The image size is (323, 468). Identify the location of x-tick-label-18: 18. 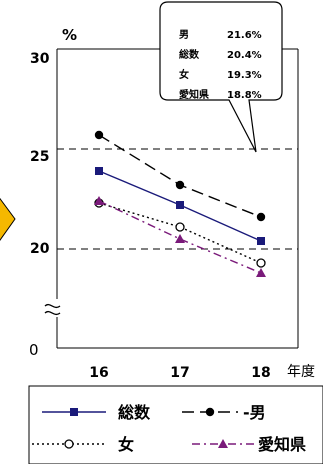
(260, 373).